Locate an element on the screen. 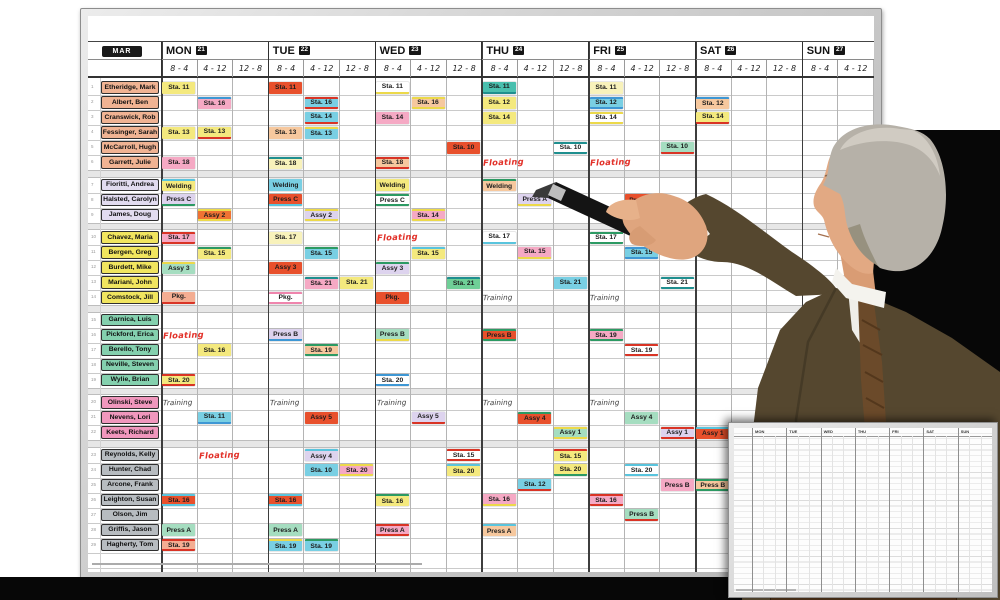 Image resolution: width=1000 pixels, height=600 pixels. employee-name-tag: McCarroll, Hugh is located at coordinates (130, 147).